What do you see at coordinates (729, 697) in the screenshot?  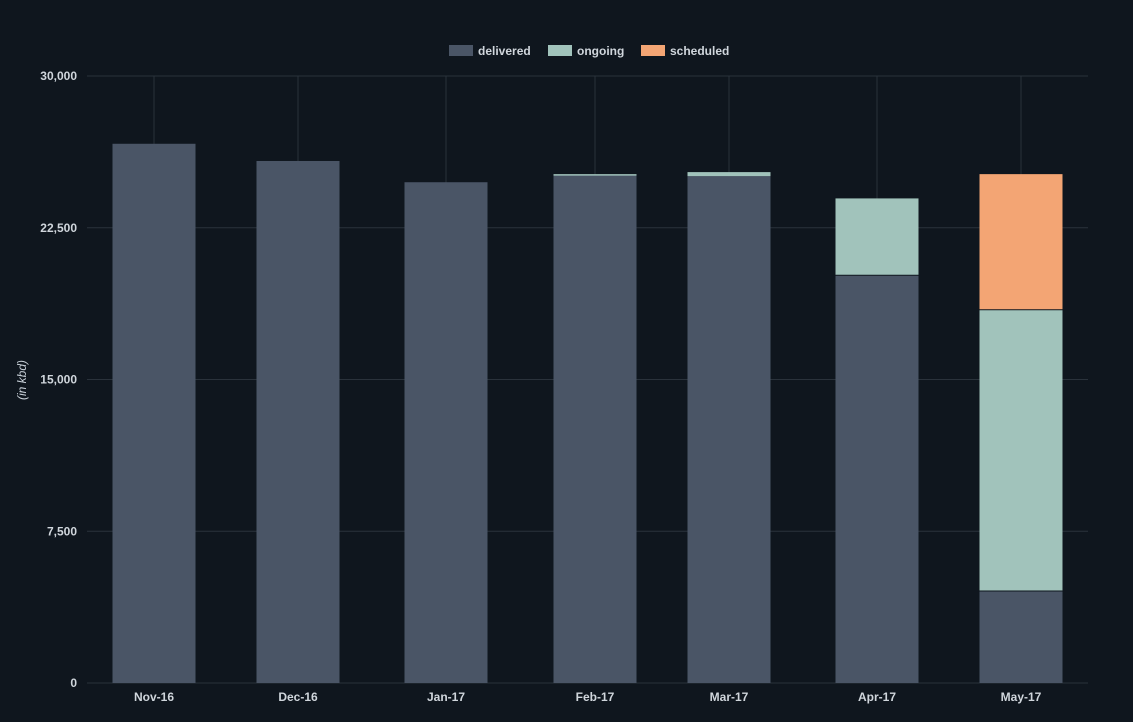 I see `x-tick-label: Mar-17` at bounding box center [729, 697].